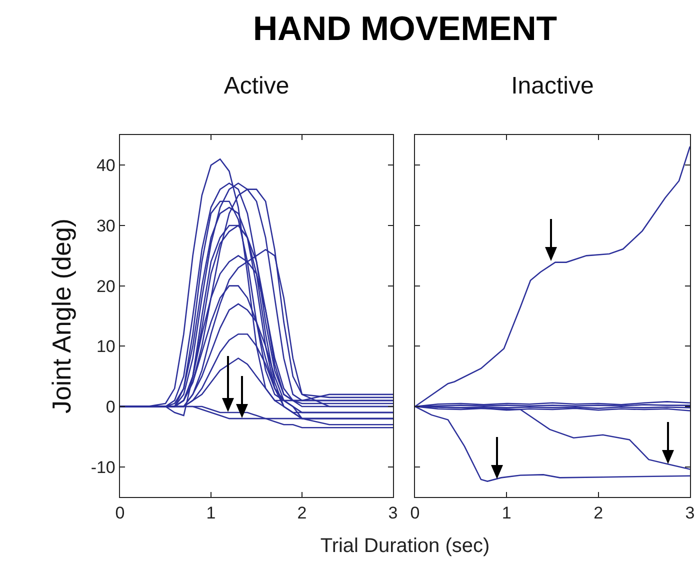  Describe the element at coordinates (552, 86) in the screenshot. I see `chart-subtitle: Inactive` at that location.